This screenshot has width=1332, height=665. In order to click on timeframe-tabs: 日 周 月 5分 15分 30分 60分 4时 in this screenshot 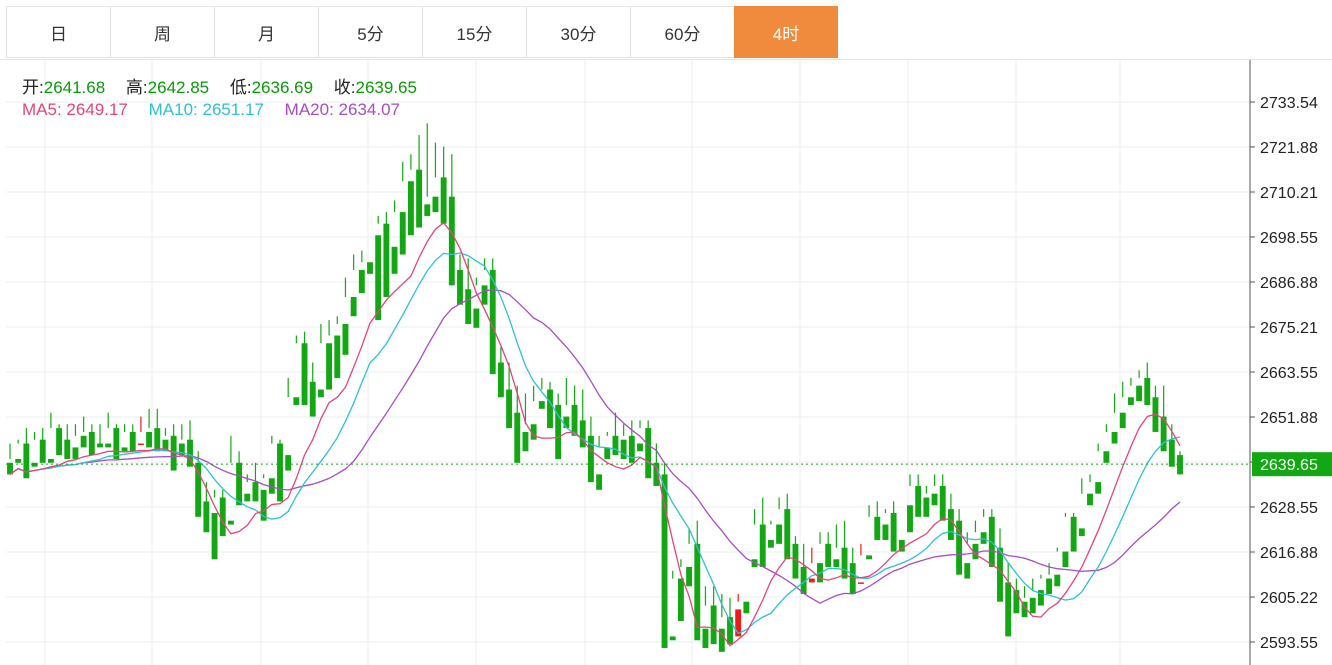, I will do `click(422, 32)`.